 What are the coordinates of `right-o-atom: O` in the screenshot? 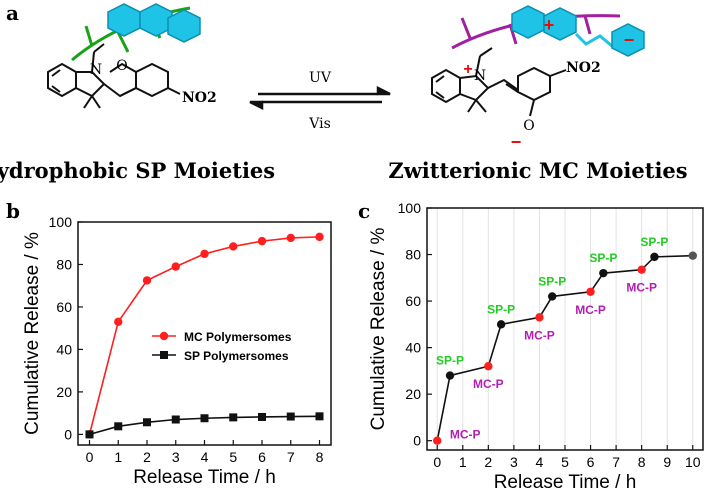 It's located at (528, 126).